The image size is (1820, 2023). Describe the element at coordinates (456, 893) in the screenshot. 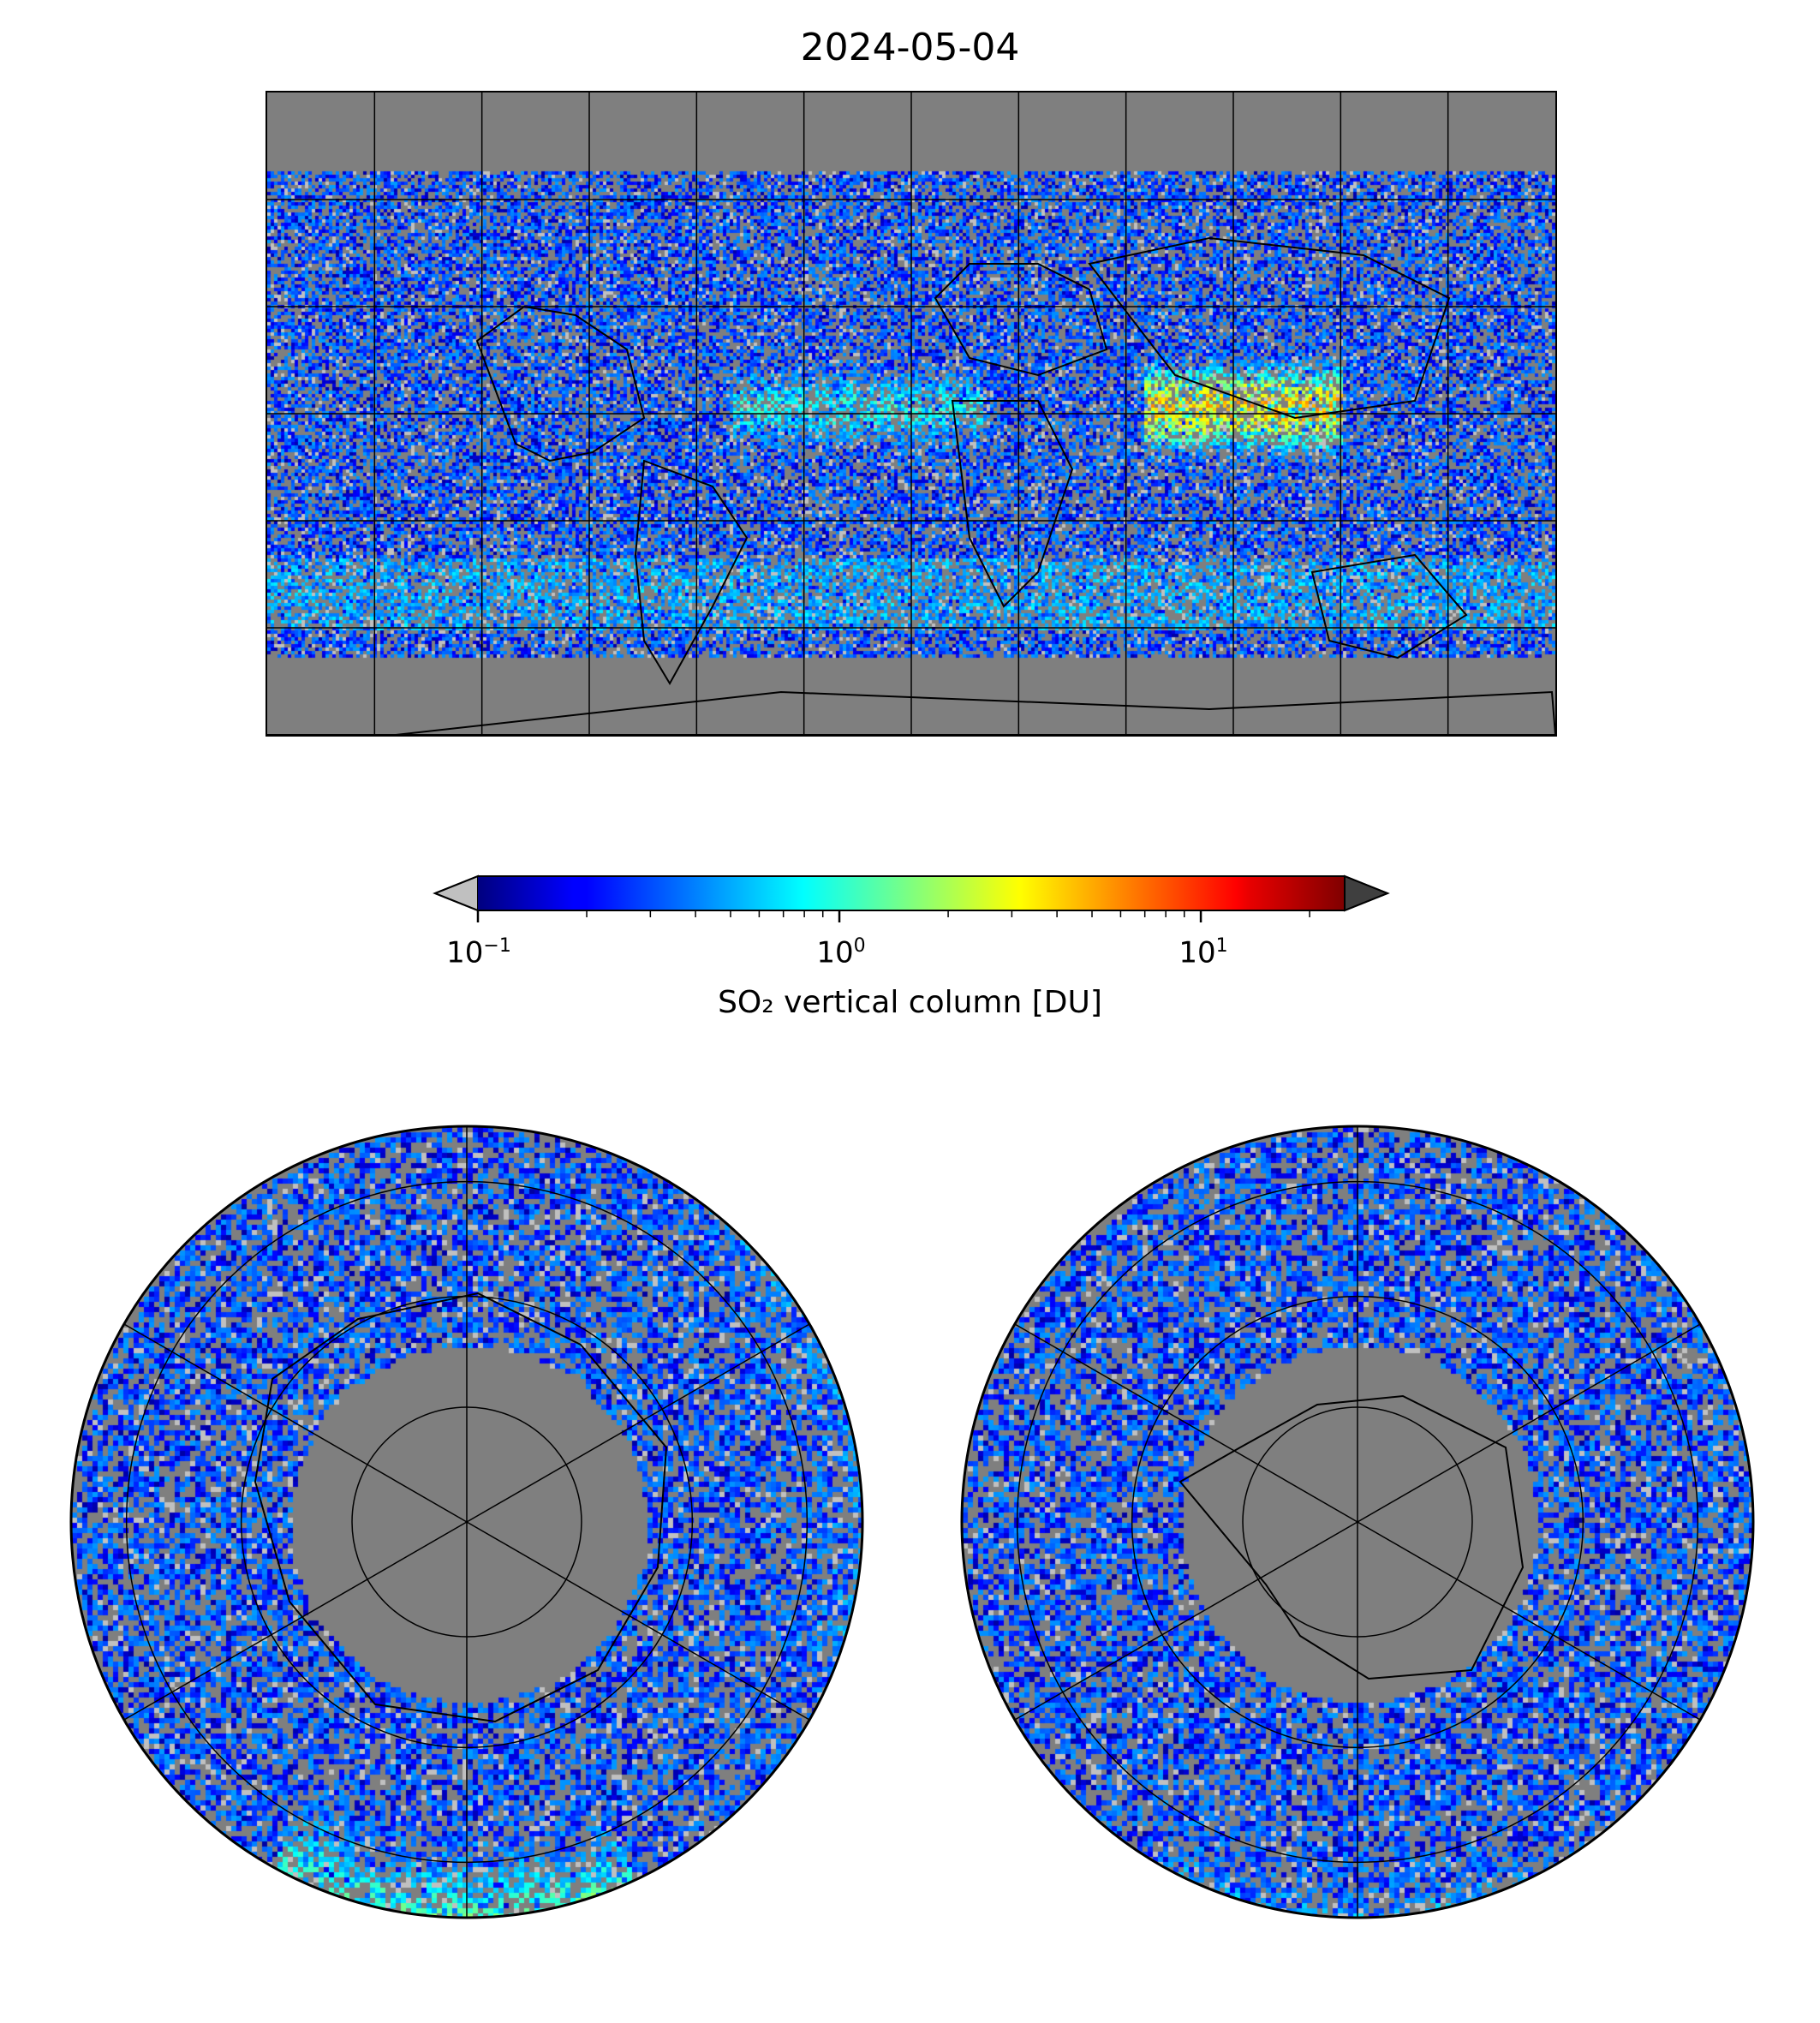

I see `colorbar-under-extension` at that location.